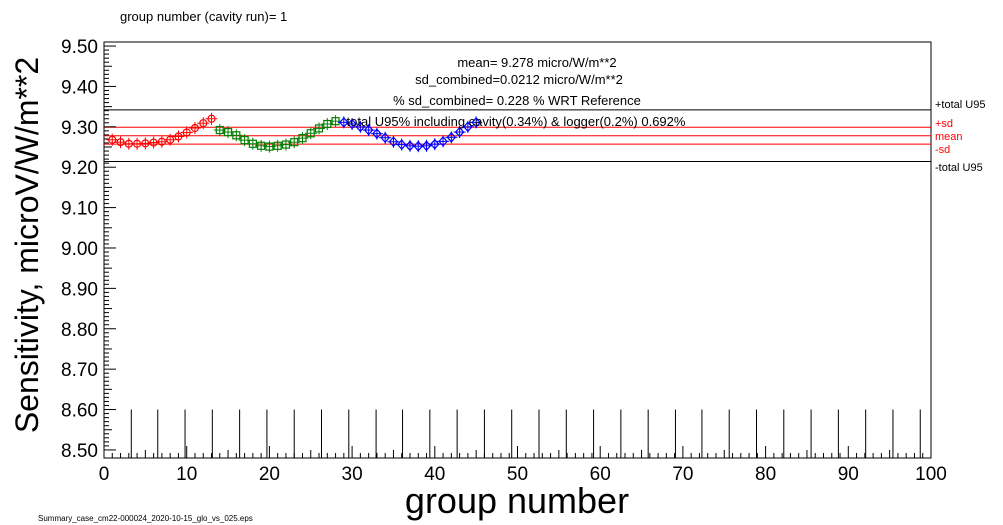 The image size is (1003, 525). What do you see at coordinates (294, 132) in the screenshot?
I see `data-points` at bounding box center [294, 132].